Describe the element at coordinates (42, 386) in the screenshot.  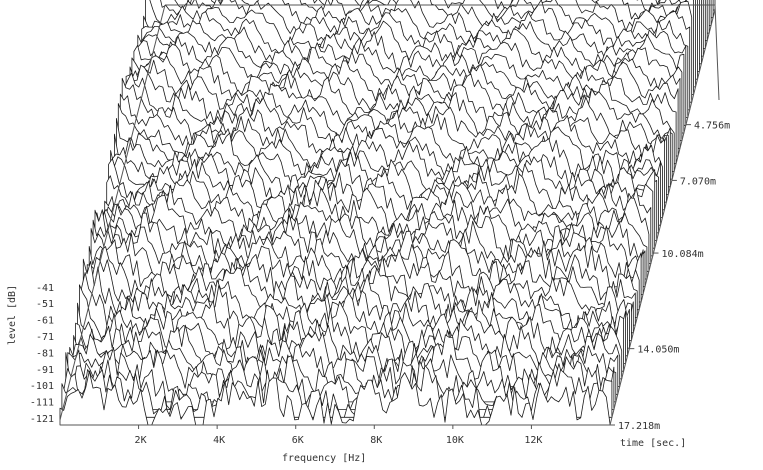
I see `y-tick-label: -101` at that location.